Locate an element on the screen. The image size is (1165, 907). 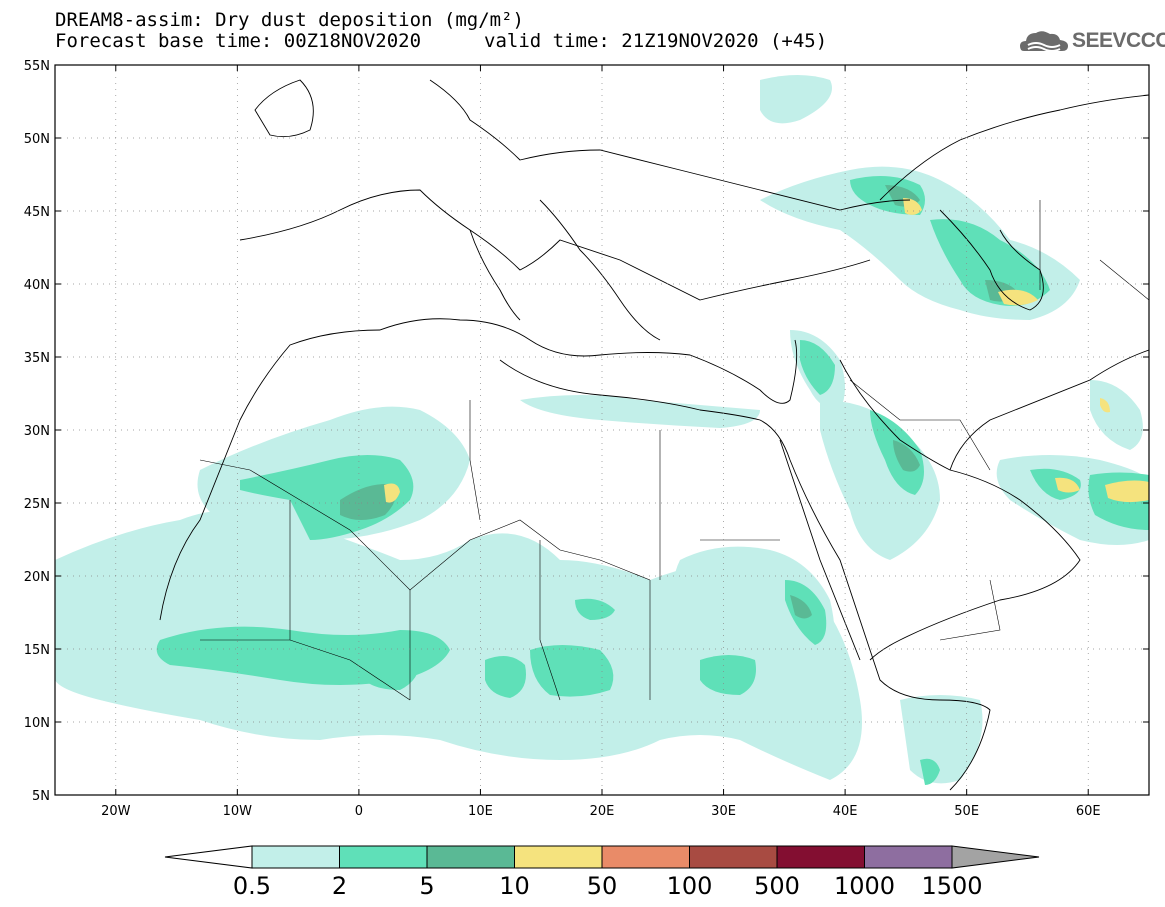
lon-tick-label: 0 is located at coordinates (359, 811).